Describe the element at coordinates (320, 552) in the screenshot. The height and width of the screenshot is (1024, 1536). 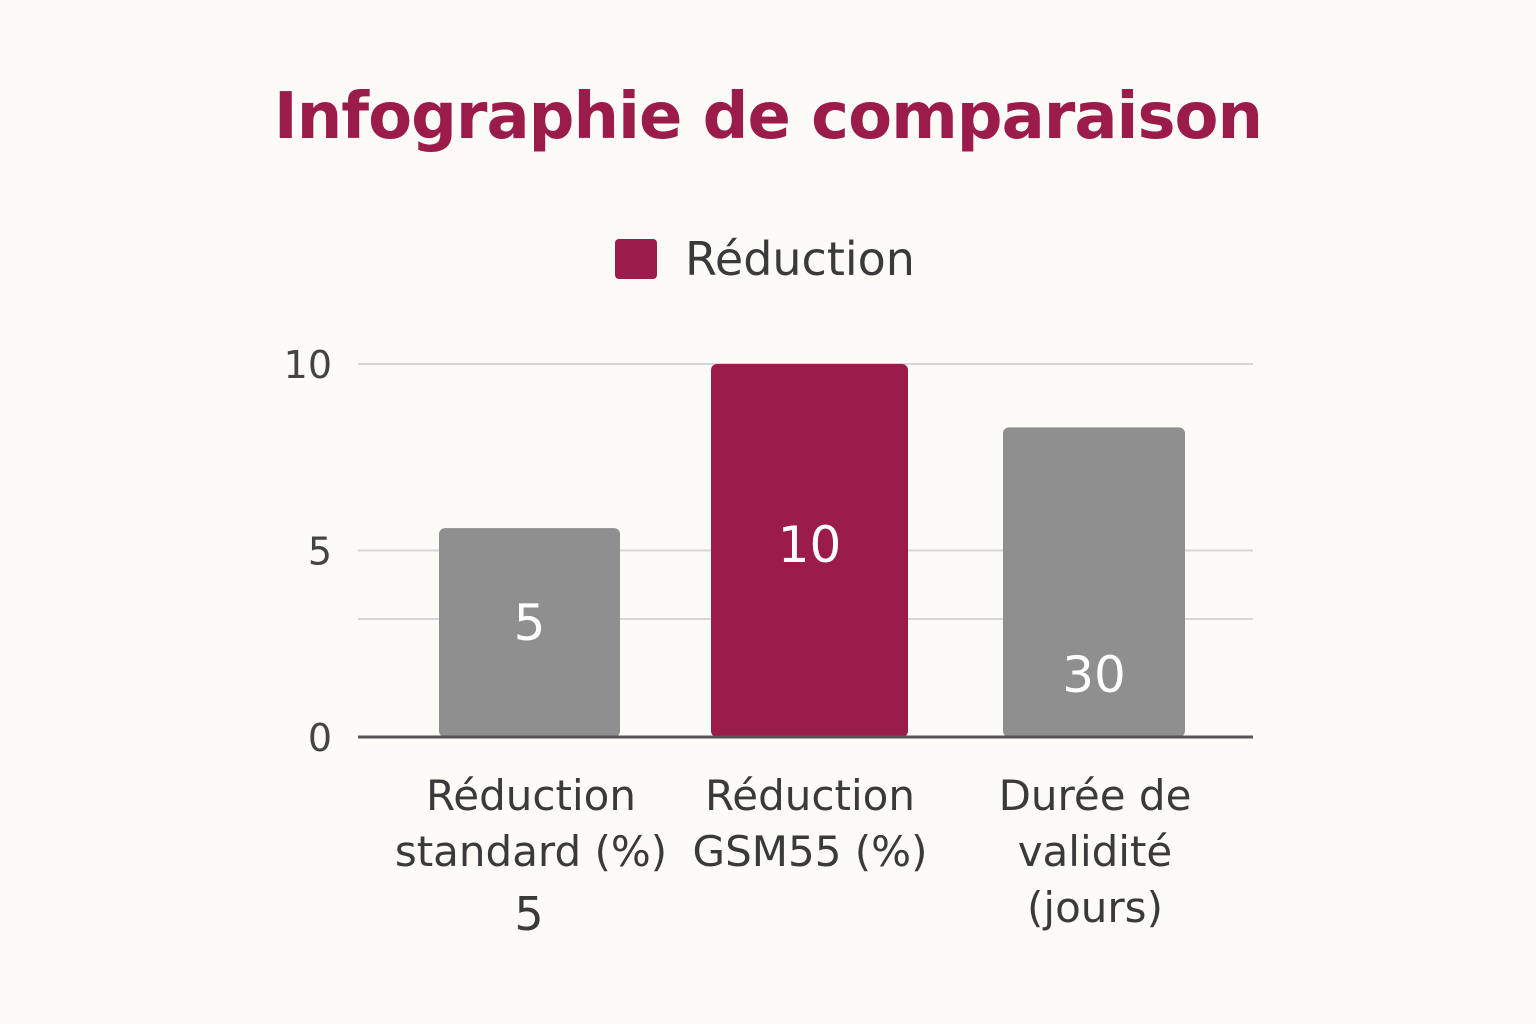
I see `y-tick-label: 5` at that location.